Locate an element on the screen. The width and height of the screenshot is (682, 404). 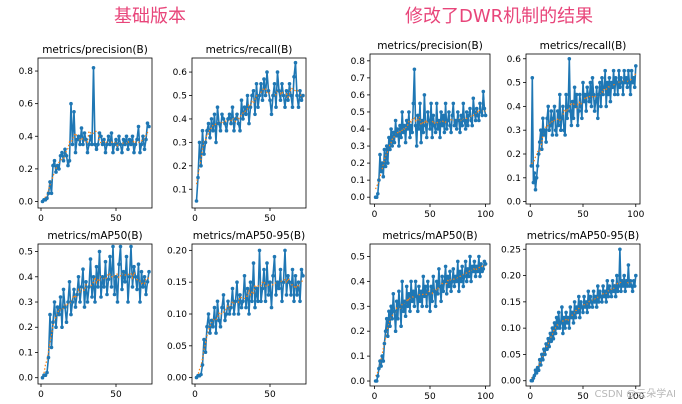
chart-title: metrics/mAP50(B) is located at coordinates (94, 236).